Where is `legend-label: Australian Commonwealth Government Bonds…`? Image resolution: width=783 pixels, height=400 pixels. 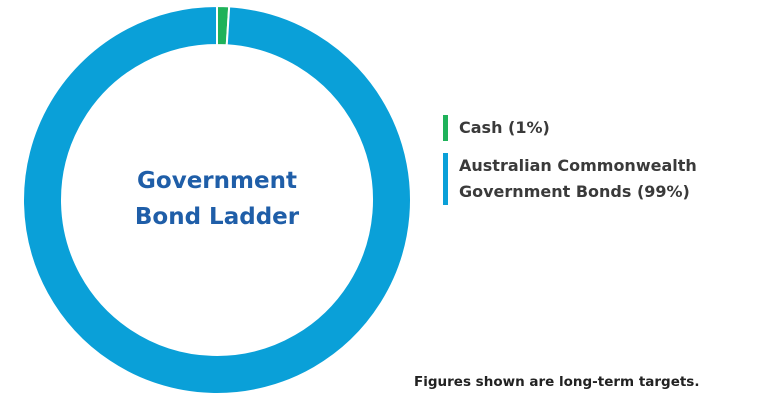 legend-label: Australian Commonwealth Government Bonds… is located at coordinates (578, 178).